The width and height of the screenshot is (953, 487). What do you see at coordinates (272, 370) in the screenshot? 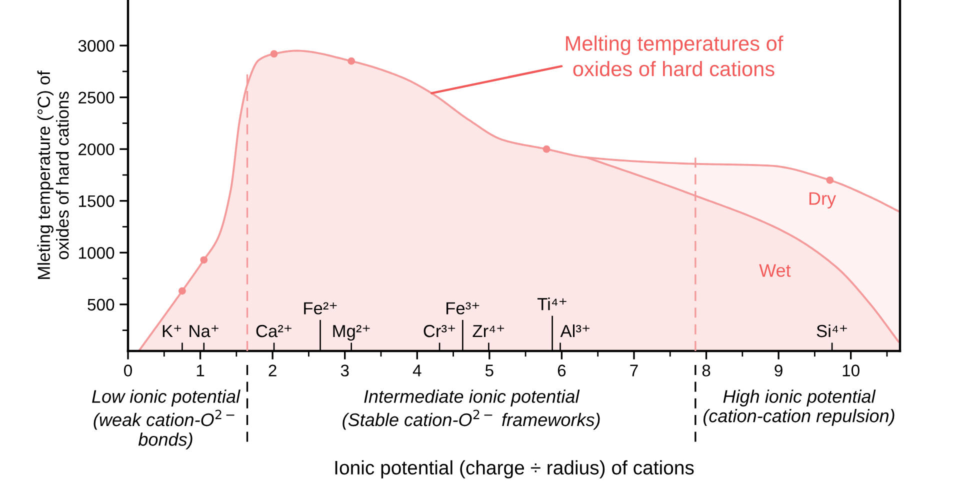
I see `x-tick-label: 2` at bounding box center [272, 370].